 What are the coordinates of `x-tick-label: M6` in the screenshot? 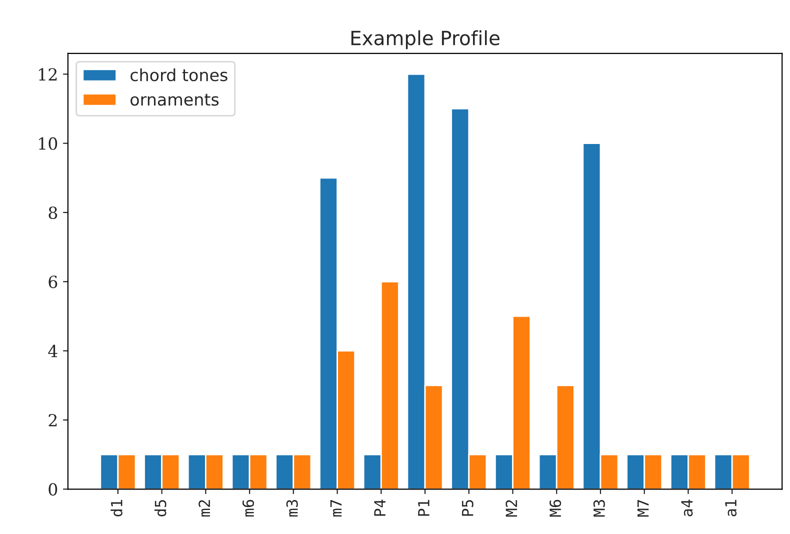 It's located at (556, 508).